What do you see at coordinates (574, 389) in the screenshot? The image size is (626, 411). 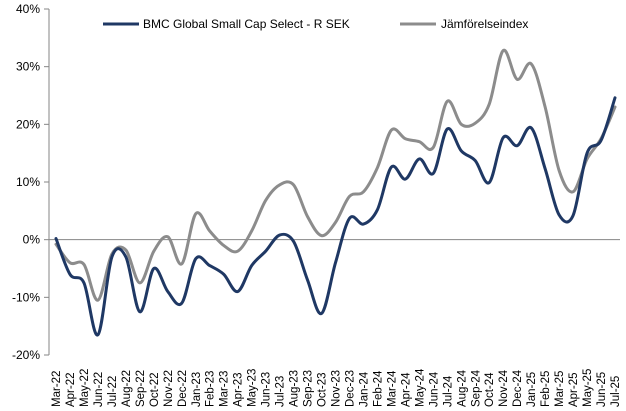 I see `x-tick-label: Apr-25` at bounding box center [574, 389].